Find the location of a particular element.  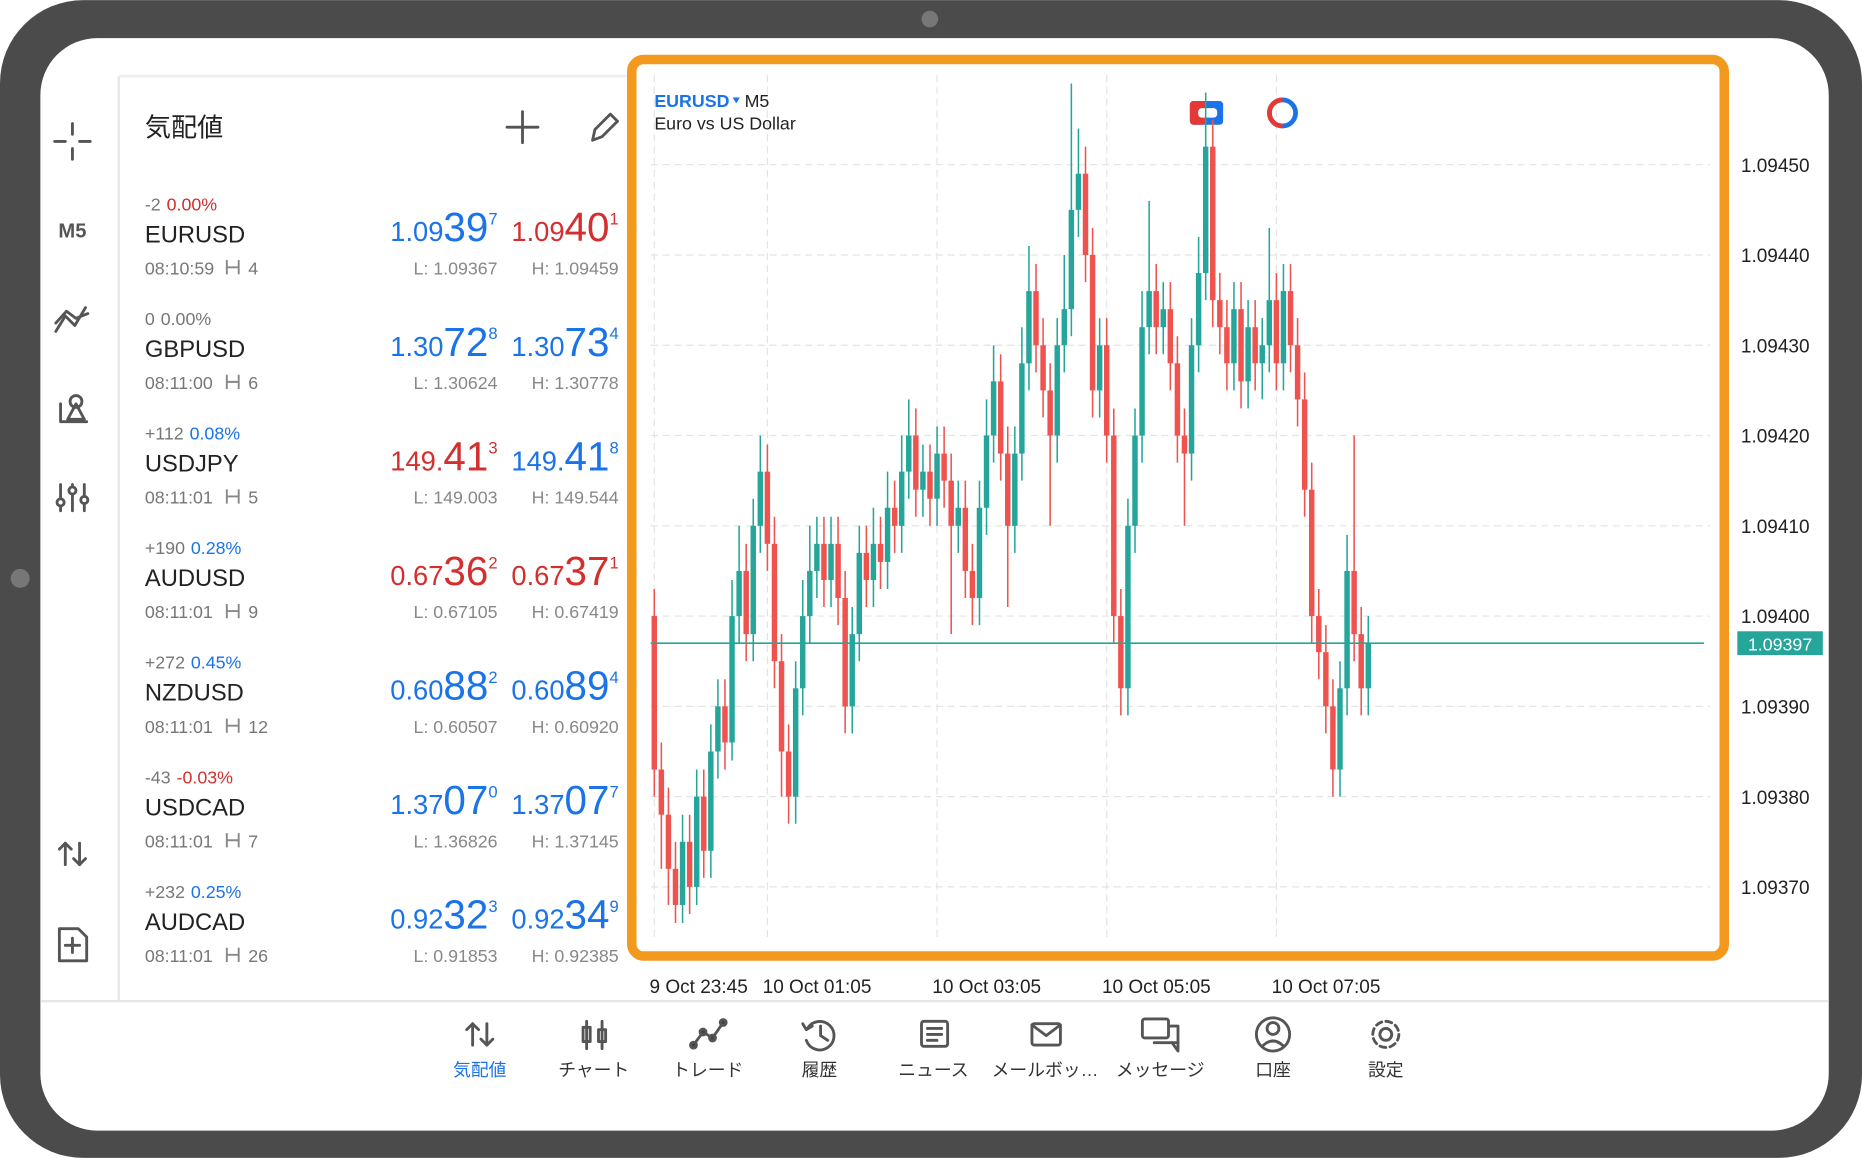

bid-price: 1.30728 is located at coordinates (443, 342).